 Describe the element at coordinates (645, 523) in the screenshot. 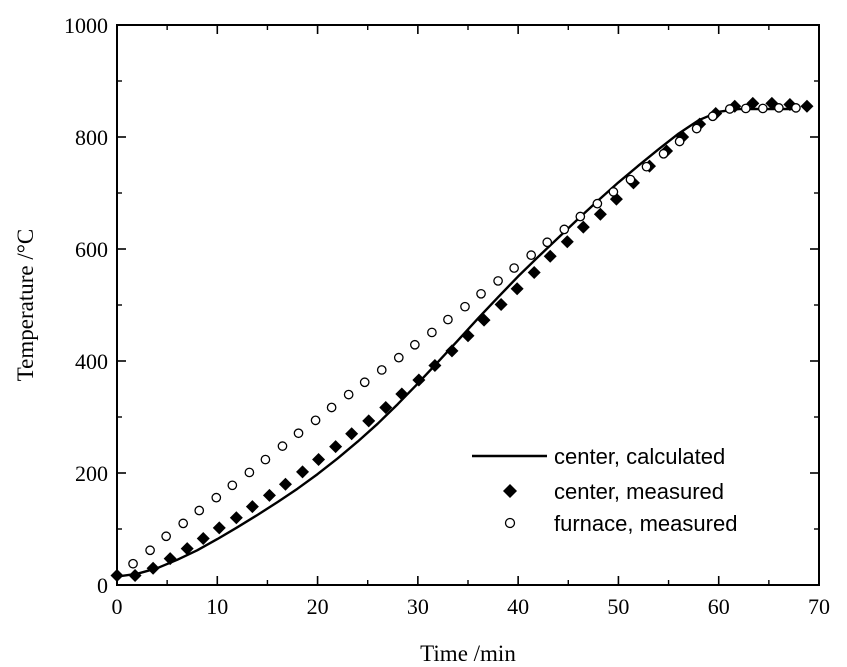

I see `legend-label-furnace-measured: furnace, measured` at that location.